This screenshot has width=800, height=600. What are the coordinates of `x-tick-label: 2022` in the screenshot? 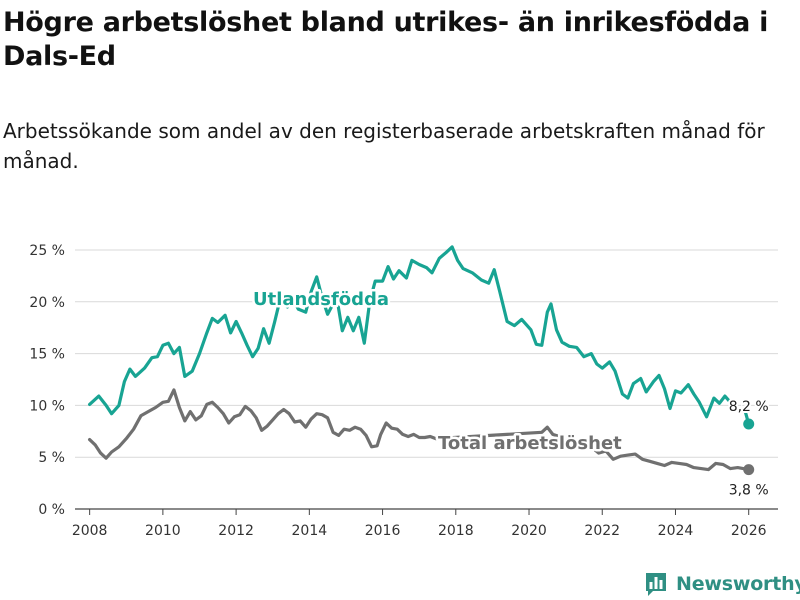 It's located at (602, 531).